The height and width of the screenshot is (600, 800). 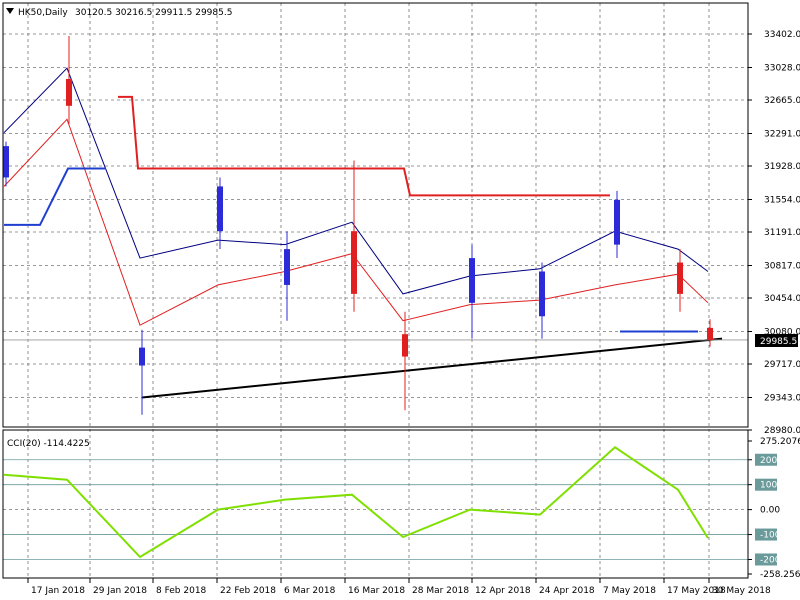 I want to click on date-axis-label: 8 Feb 2018, so click(x=181, y=591).